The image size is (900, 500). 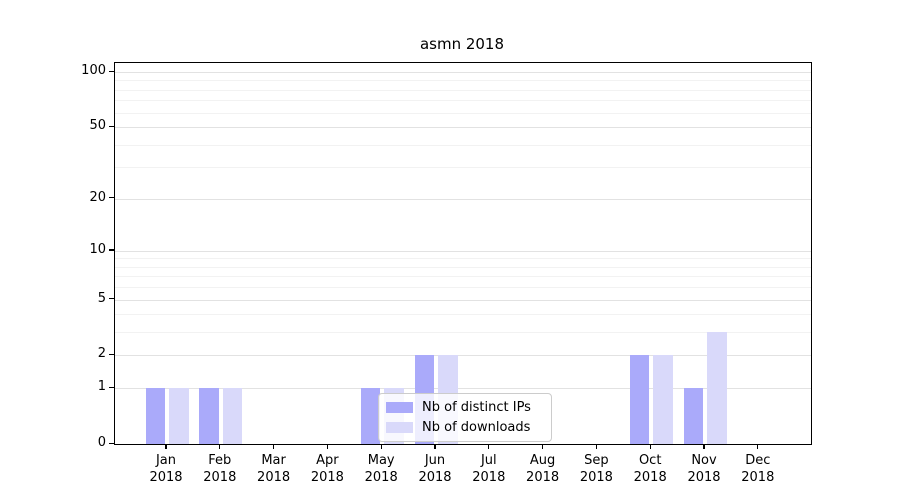 I want to click on x-tick-label: Mar 2018, so click(x=274, y=469).